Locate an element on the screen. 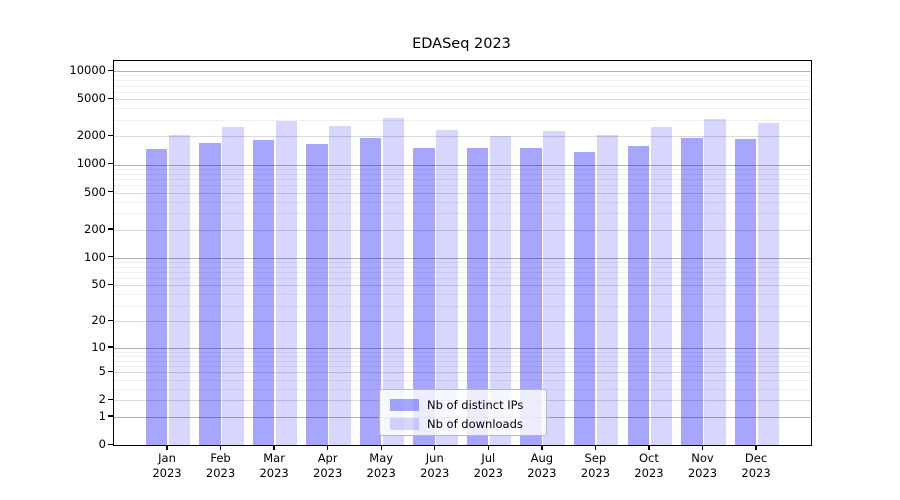  bar-mar-distinct-ips is located at coordinates (263, 292).